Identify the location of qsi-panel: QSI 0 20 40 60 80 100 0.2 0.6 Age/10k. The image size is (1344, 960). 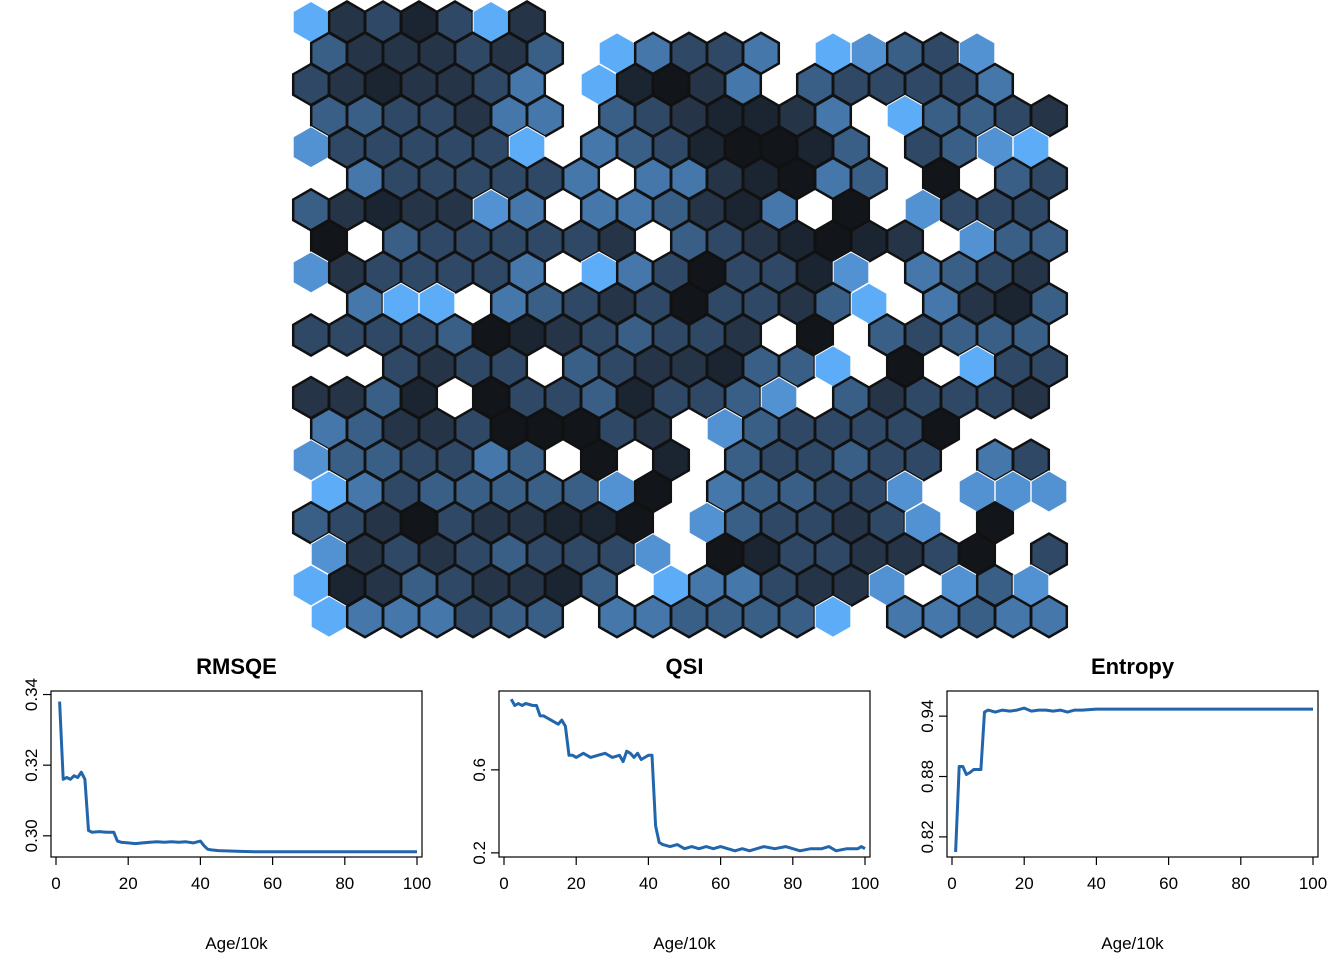
(672, 800).